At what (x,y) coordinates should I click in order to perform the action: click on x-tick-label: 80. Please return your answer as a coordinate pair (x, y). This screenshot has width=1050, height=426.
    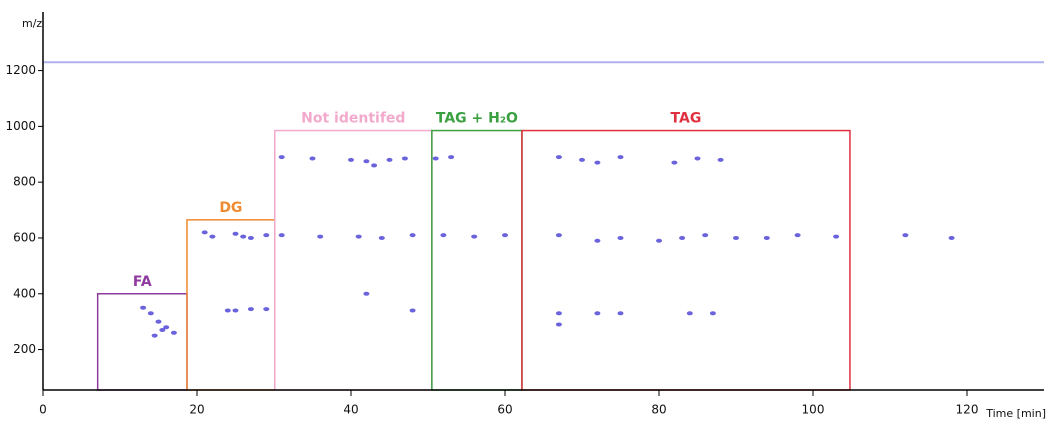
    Looking at the image, I should click on (658, 410).